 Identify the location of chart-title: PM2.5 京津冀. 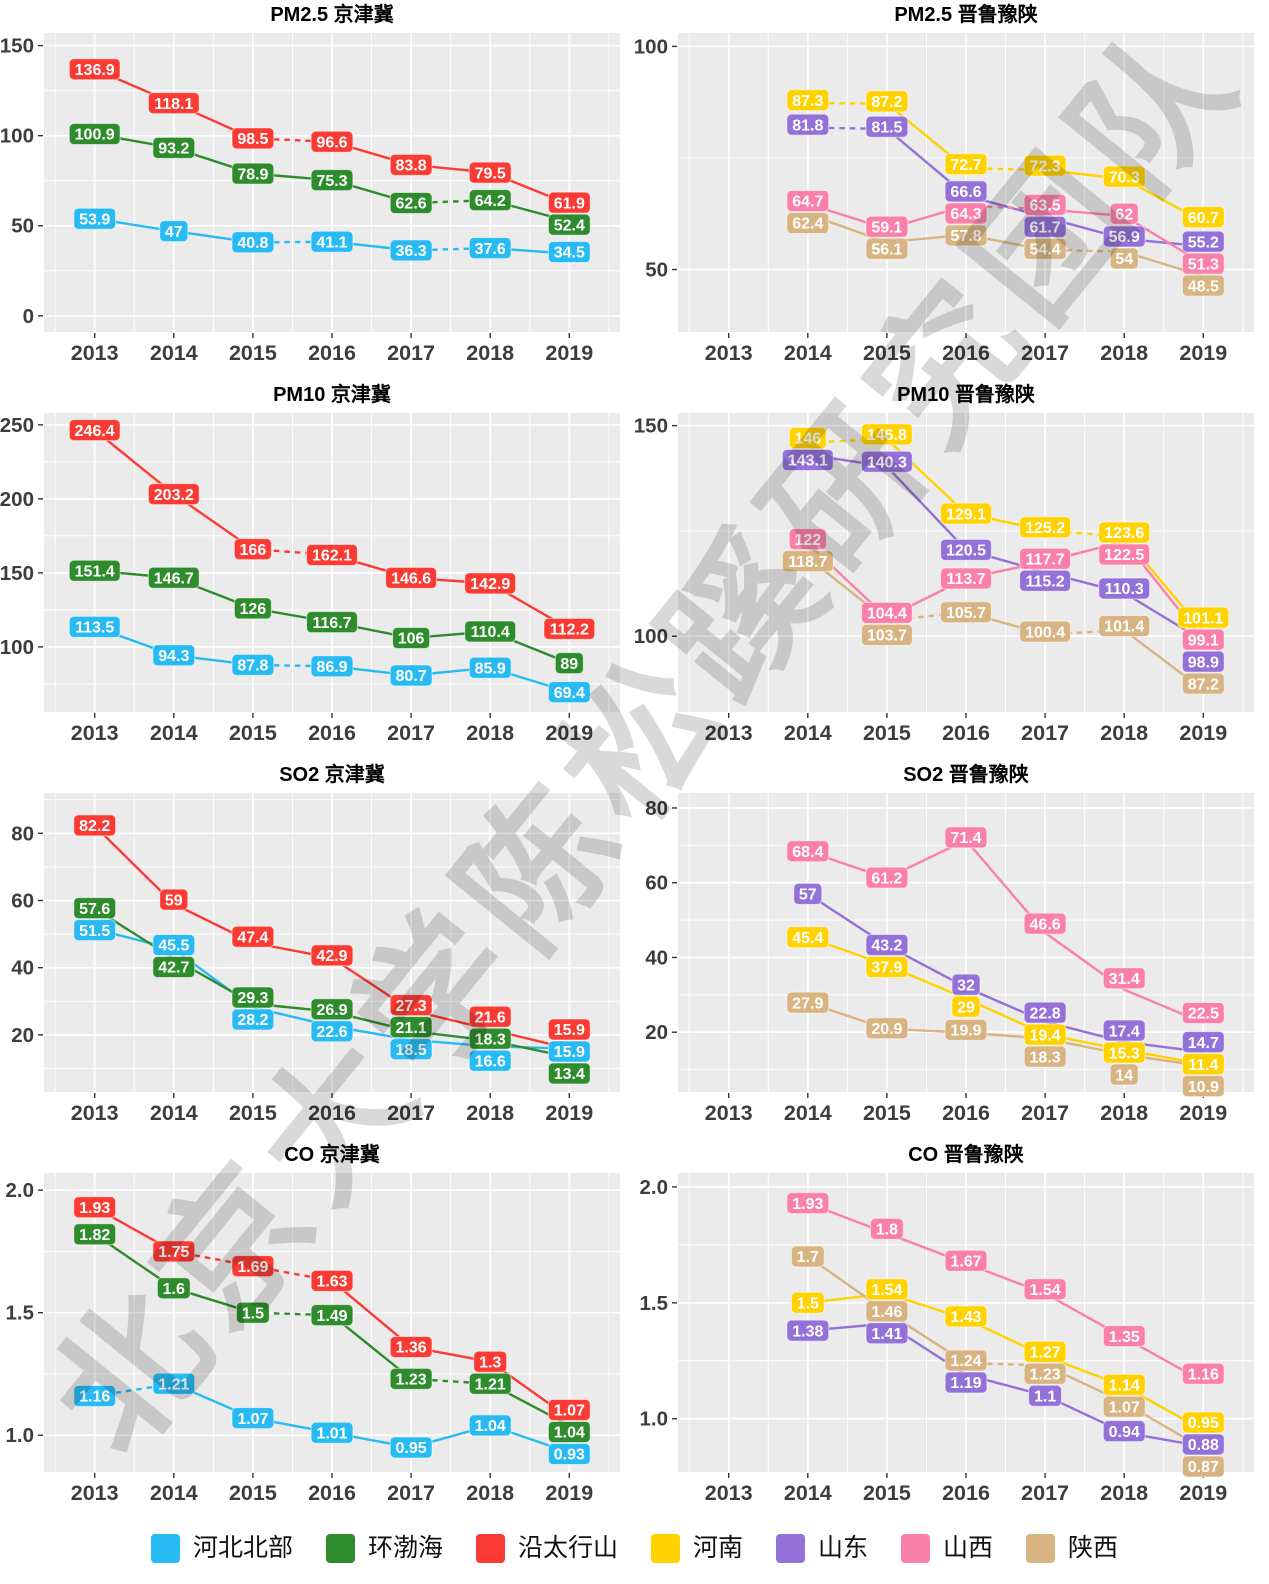
(331, 14).